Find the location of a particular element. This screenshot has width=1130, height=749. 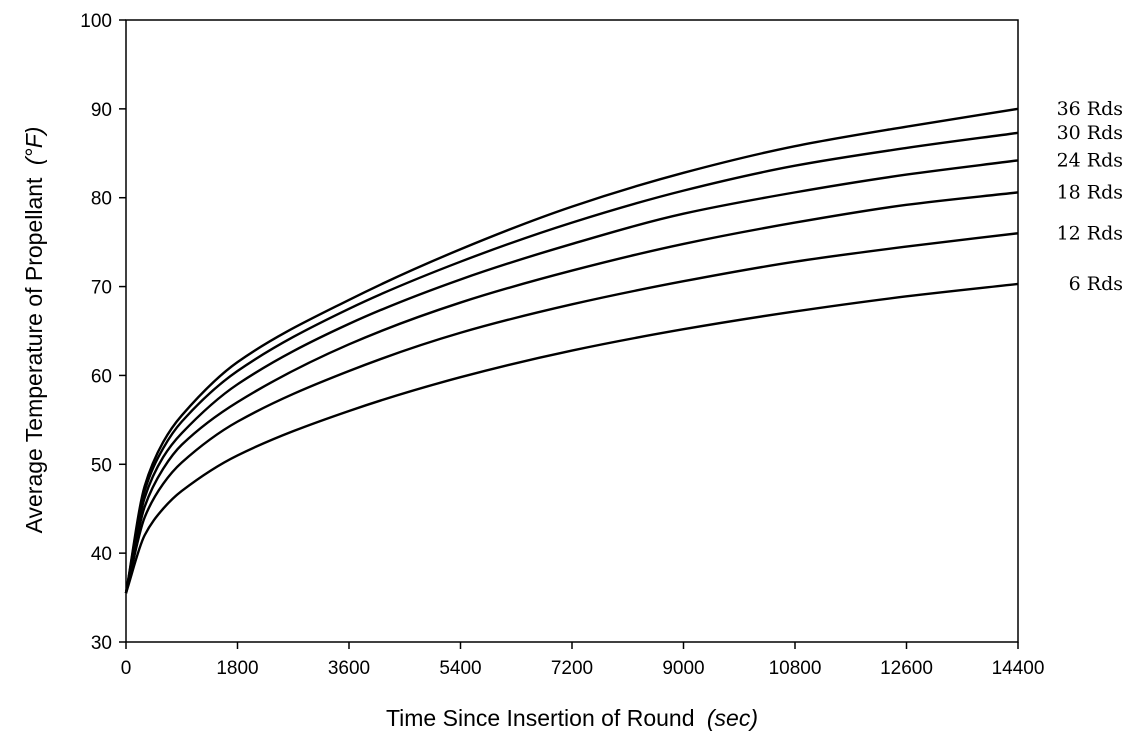

y-tick-label: 70 is located at coordinates (101, 288).